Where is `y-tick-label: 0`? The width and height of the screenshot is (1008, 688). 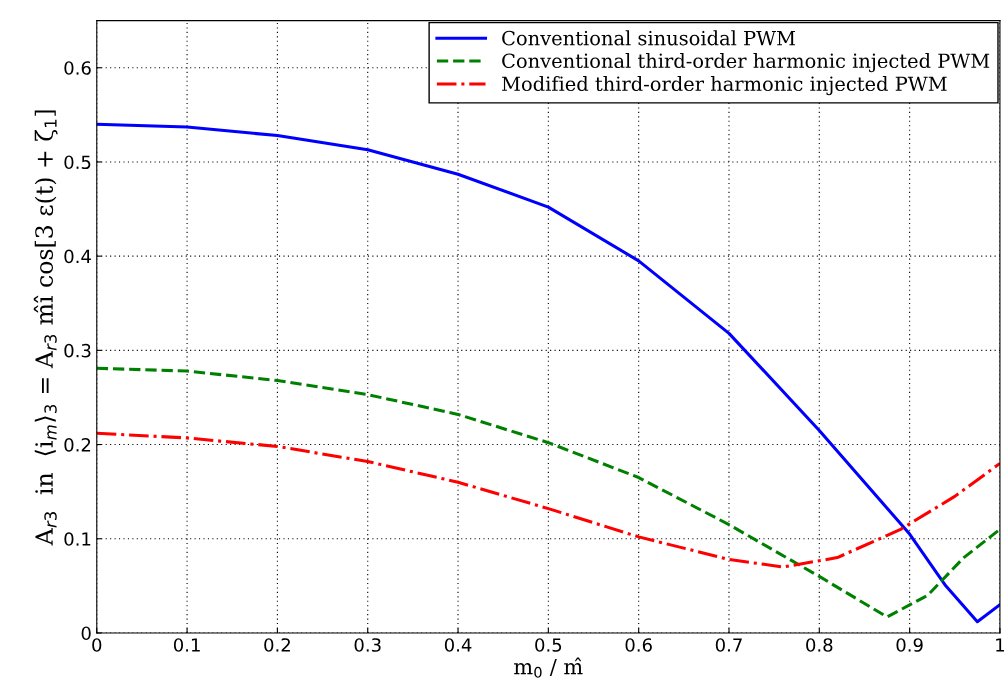 y-tick-label: 0 is located at coordinates (86, 633).